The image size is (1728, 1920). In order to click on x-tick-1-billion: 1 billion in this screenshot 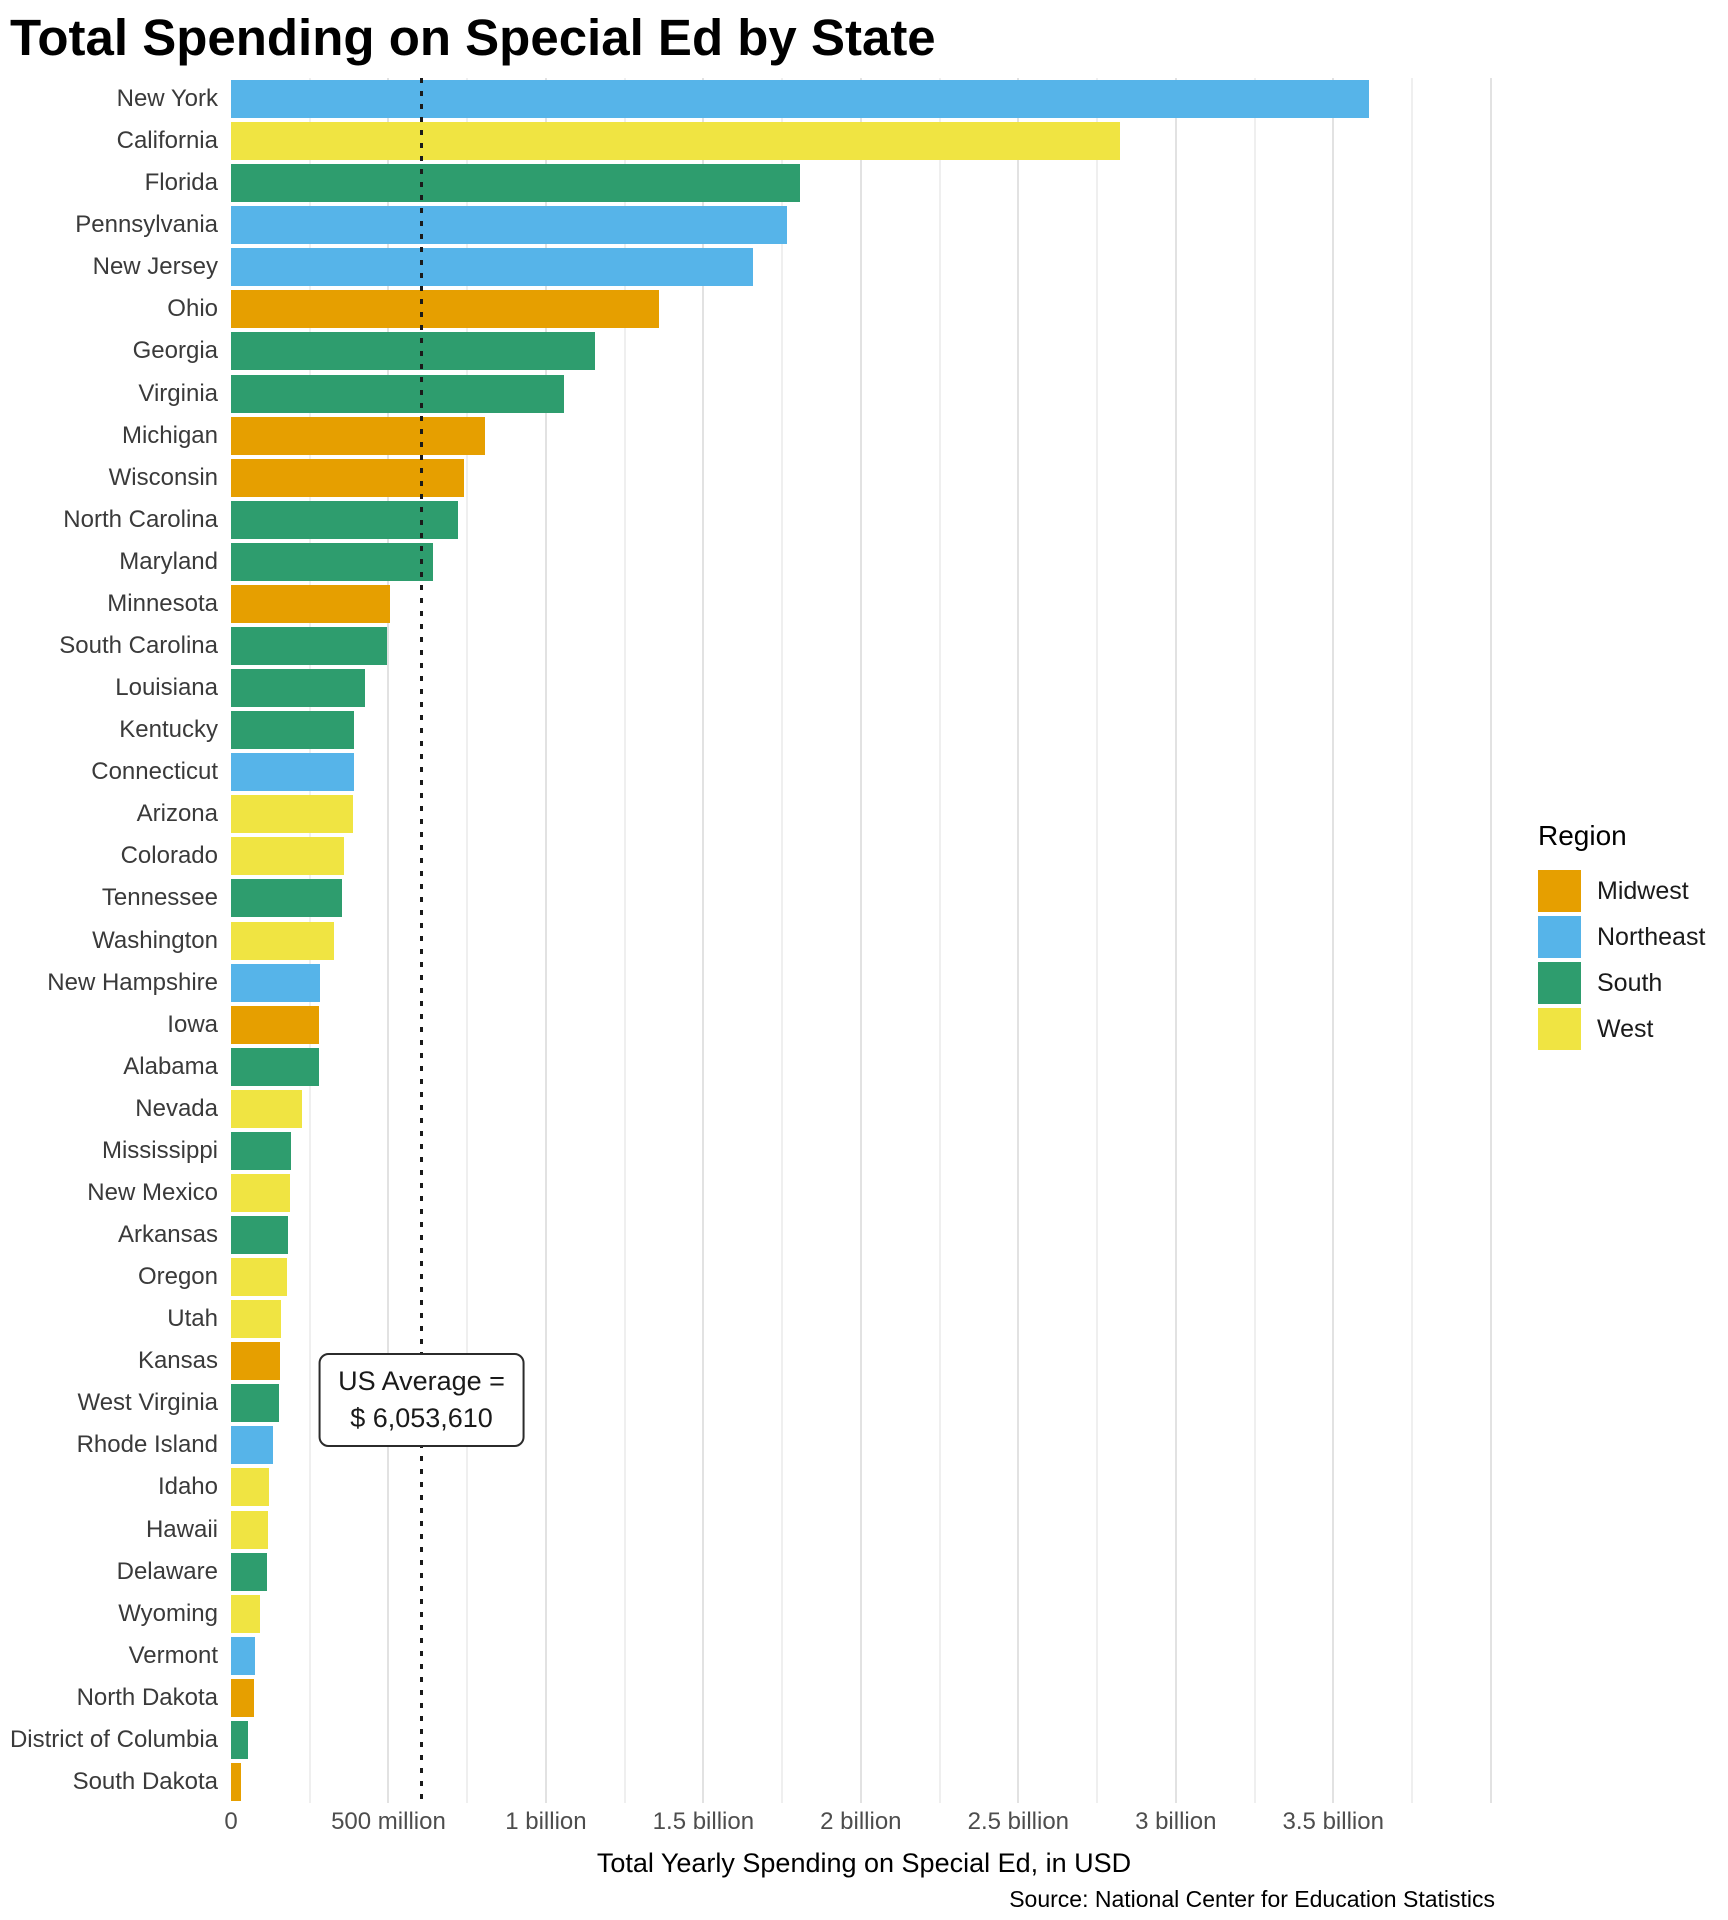, I will do `click(546, 1821)`.